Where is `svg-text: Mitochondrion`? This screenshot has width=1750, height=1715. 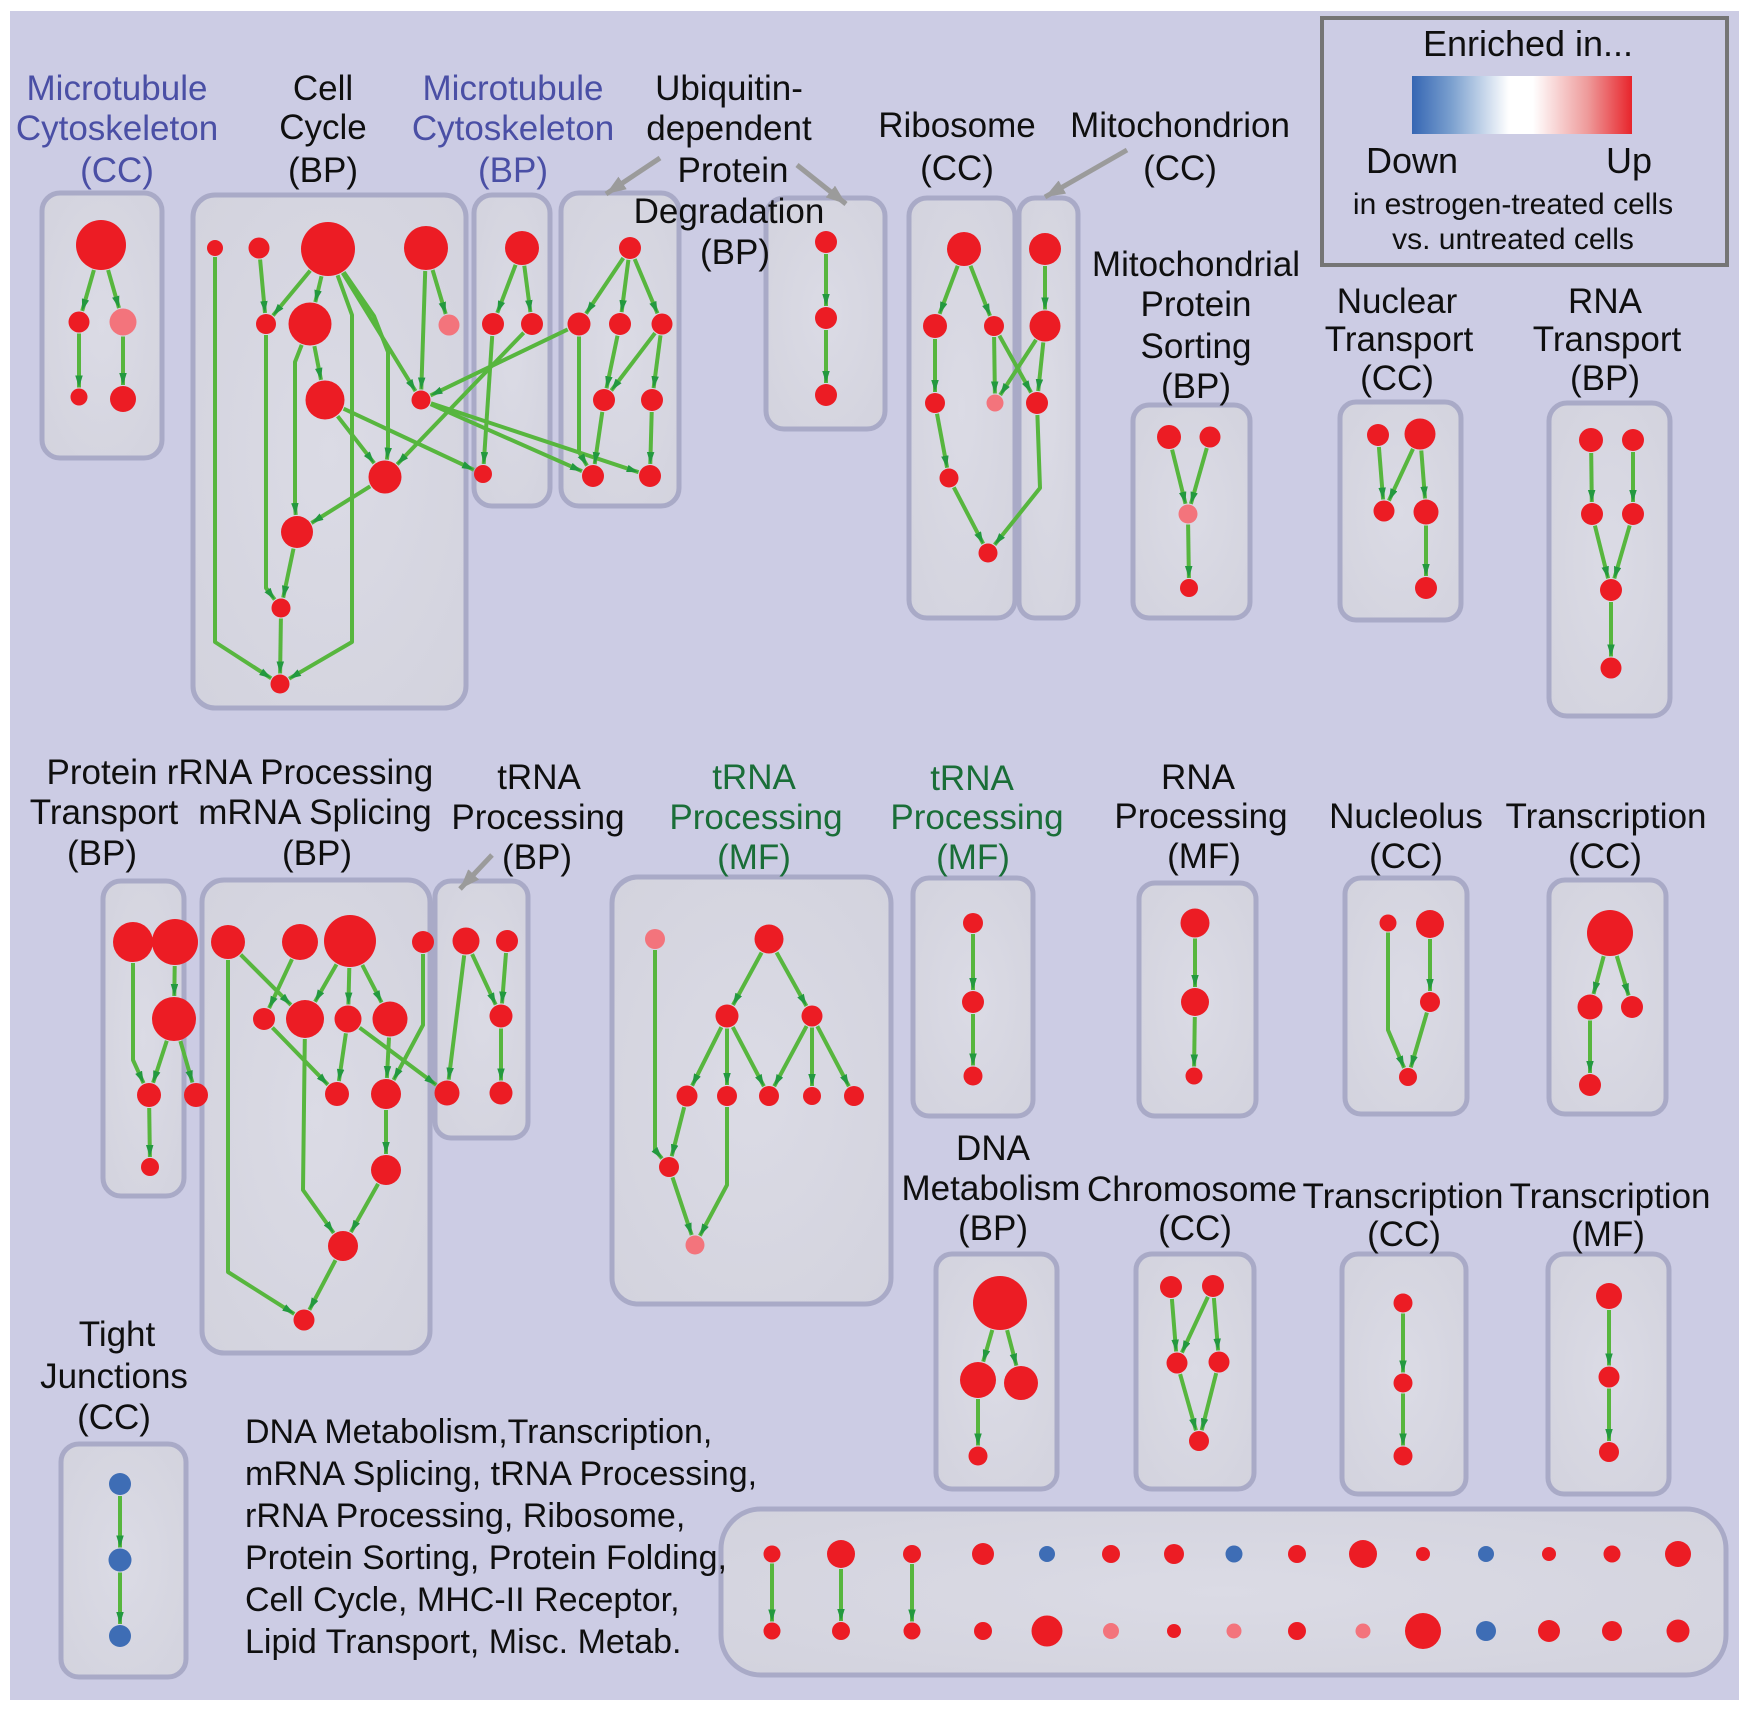 svg-text: Mitochondrion is located at coordinates (1180, 125).